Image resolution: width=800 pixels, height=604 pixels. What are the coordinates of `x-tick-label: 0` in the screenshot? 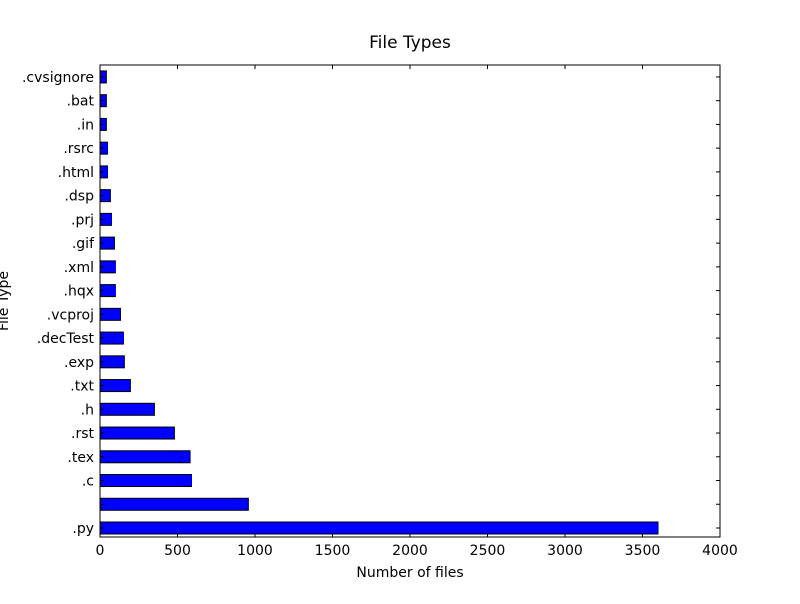 It's located at (100, 551).